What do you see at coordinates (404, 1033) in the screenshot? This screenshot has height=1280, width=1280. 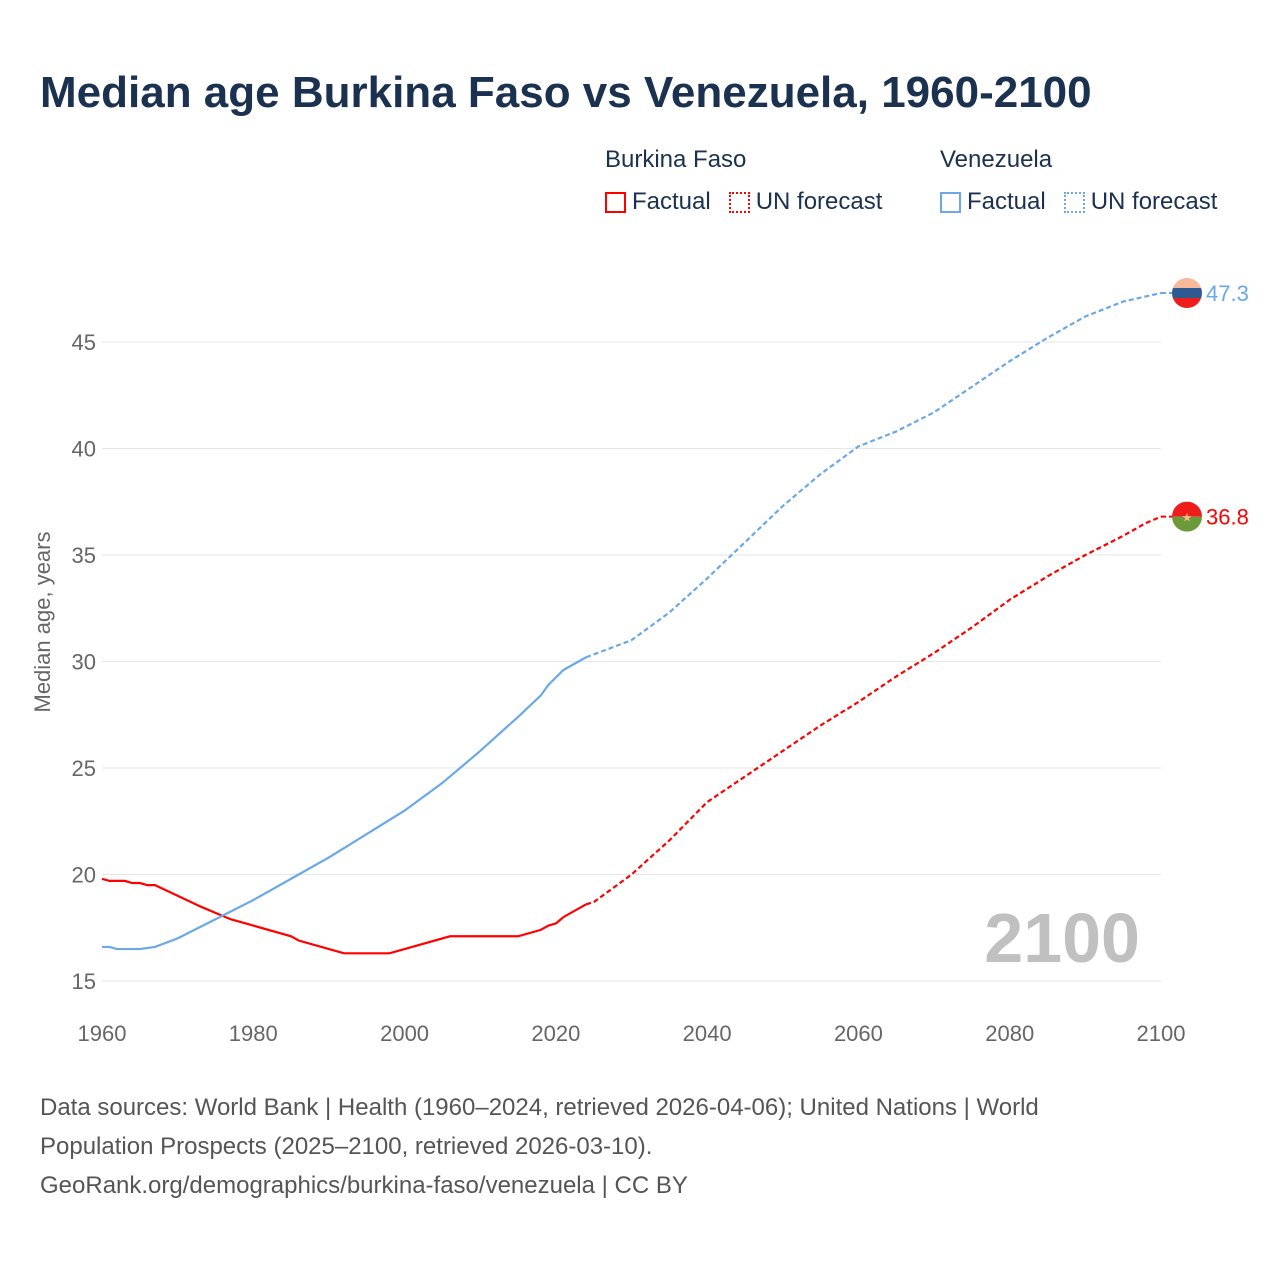 I see `x-tick-label: 2000` at bounding box center [404, 1033].